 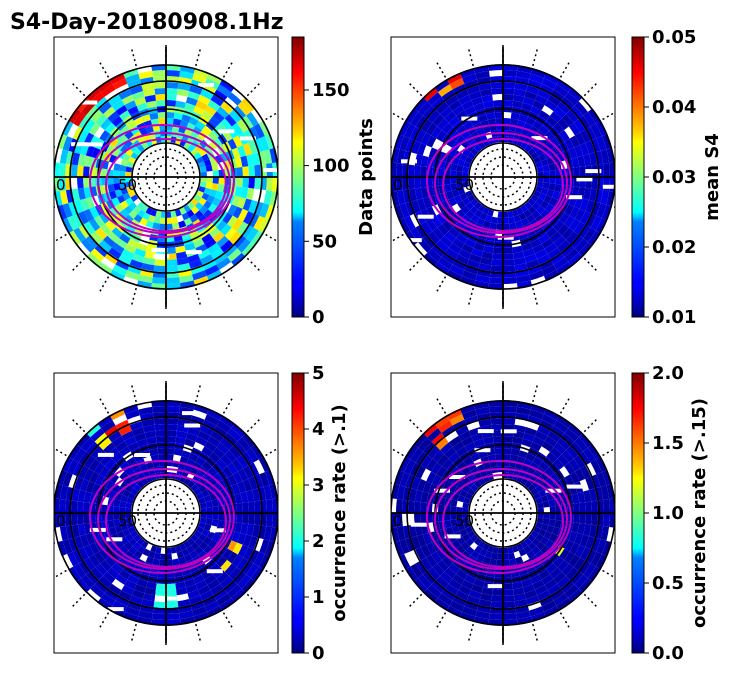 I want to click on satellite-track, so click(x=501, y=183).